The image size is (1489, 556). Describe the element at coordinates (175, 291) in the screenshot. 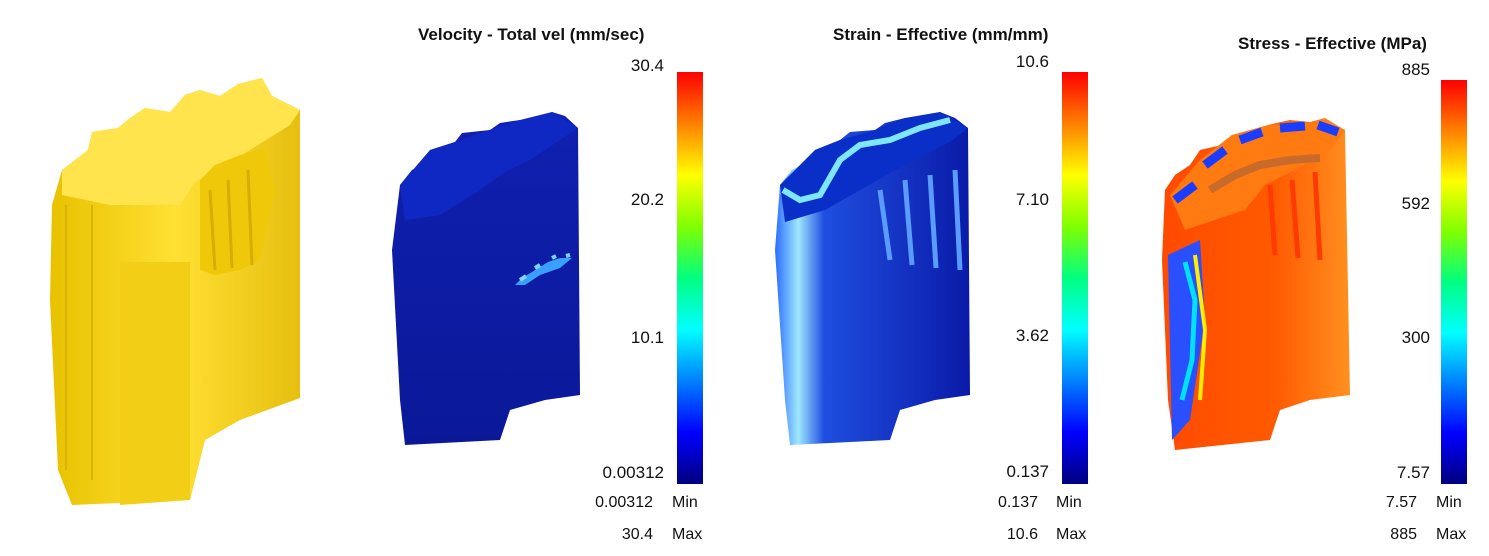

I see `gear-part-plain` at that location.